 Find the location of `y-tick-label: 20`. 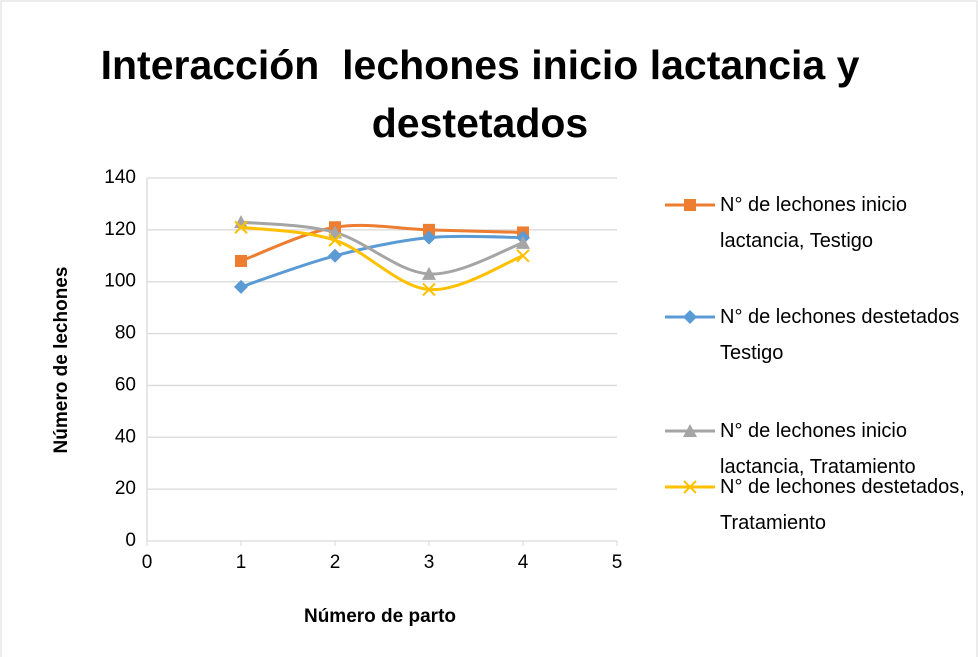

y-tick-label: 20 is located at coordinates (125, 488).